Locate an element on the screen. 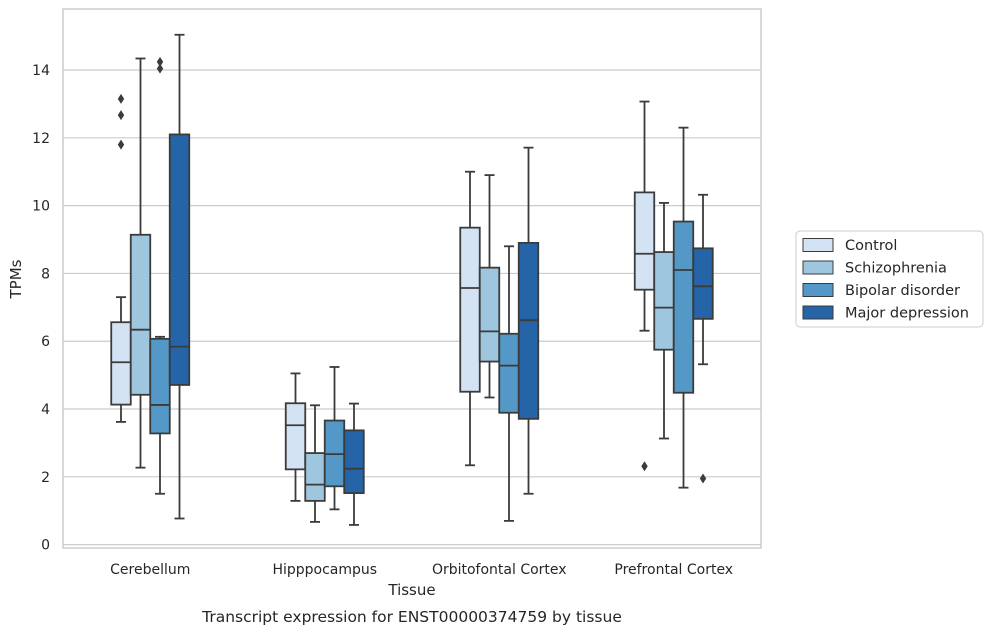  legend-label-1: Schizophrenia is located at coordinates (896, 269).